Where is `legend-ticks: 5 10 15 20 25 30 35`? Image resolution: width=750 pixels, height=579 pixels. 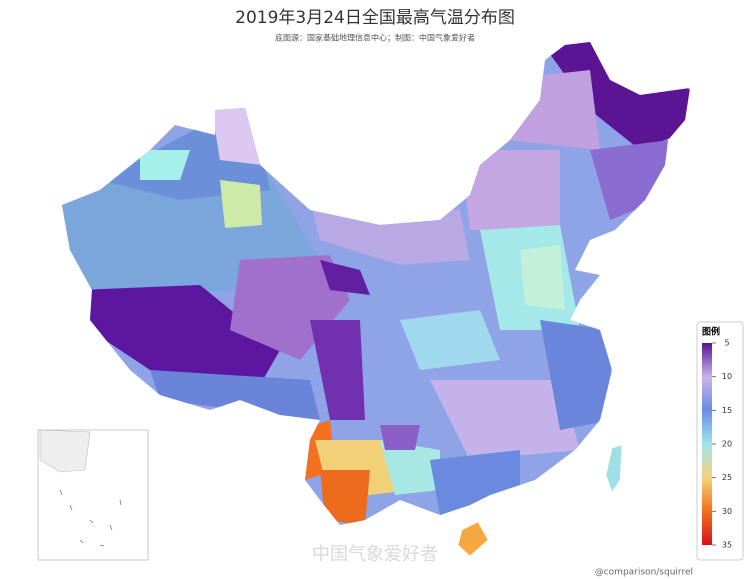
legend-ticks: 5 10 15 20 25 30 35 is located at coordinates (722, 444).